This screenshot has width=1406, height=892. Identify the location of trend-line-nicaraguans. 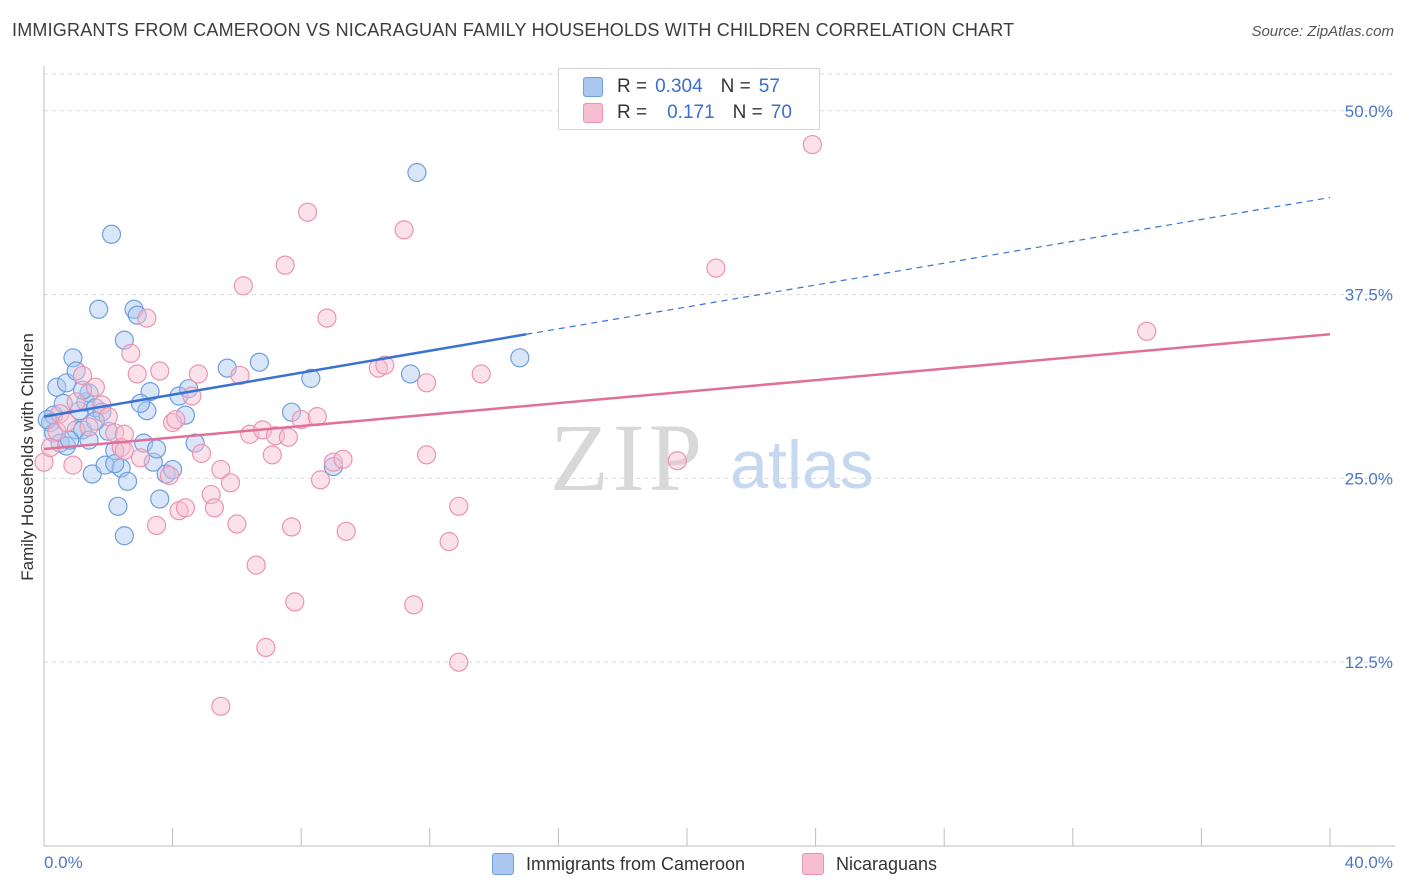
(687, 392).